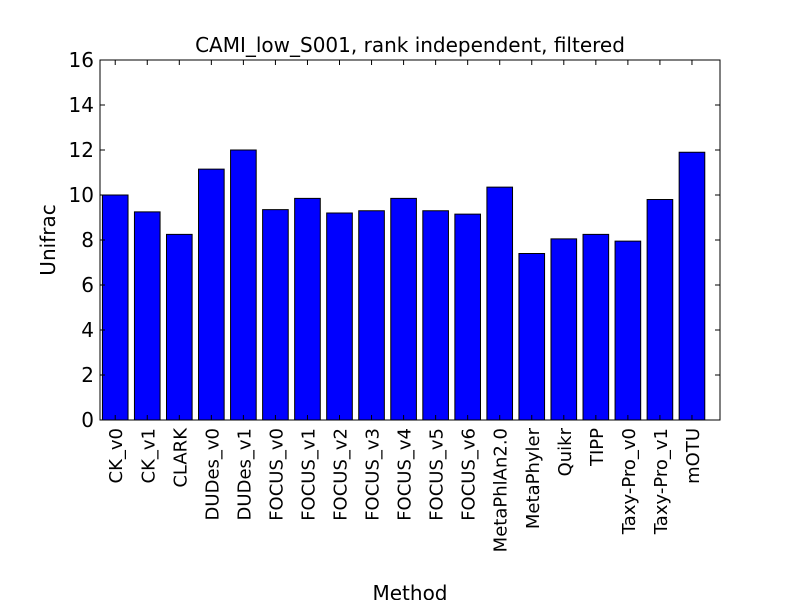  I want to click on bar-FOCUS_v6, so click(467, 317).